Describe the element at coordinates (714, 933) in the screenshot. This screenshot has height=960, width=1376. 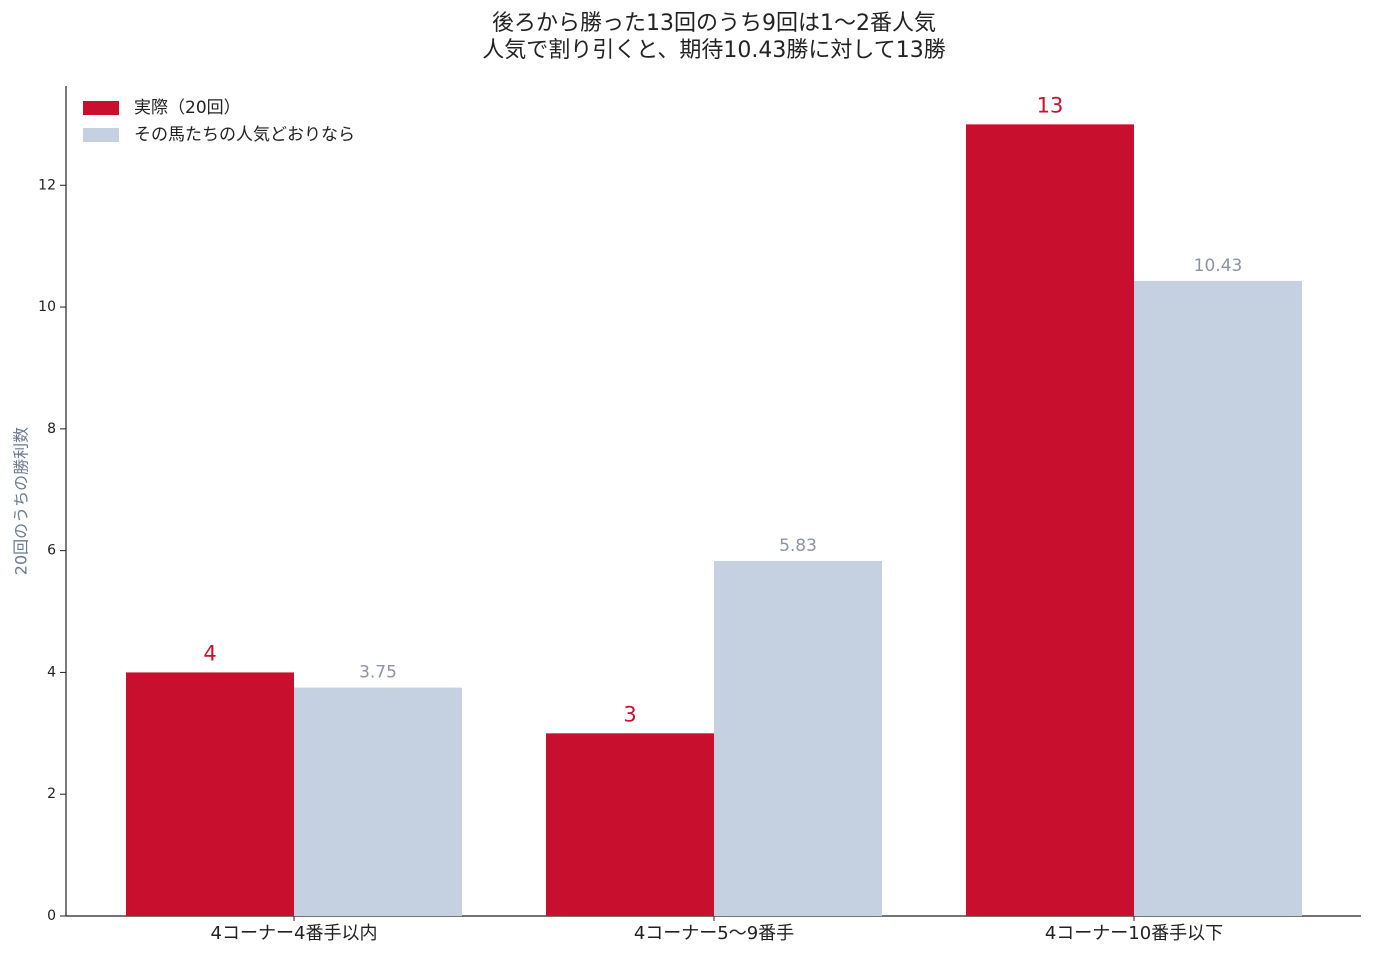
I see `x-tick-label: 4コーナー5〜9番手` at that location.